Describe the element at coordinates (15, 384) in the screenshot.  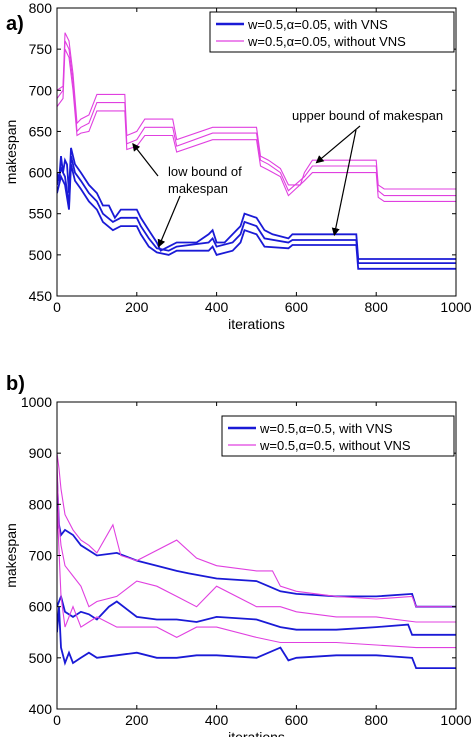
I see `panel-label: b)` at that location.